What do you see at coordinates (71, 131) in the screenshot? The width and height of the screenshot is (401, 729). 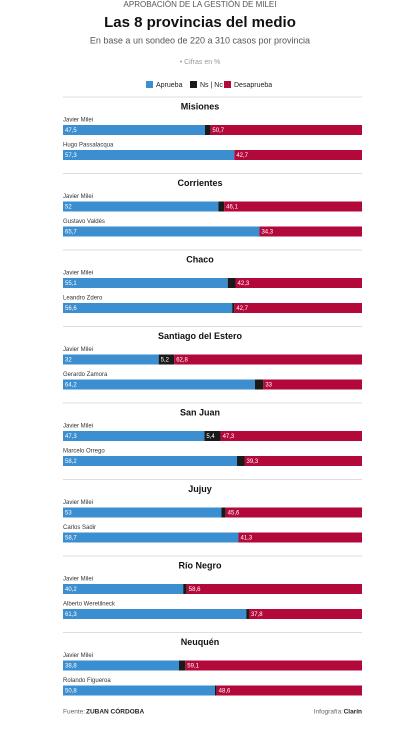 I see `value-label: 47,5` at bounding box center [71, 131].